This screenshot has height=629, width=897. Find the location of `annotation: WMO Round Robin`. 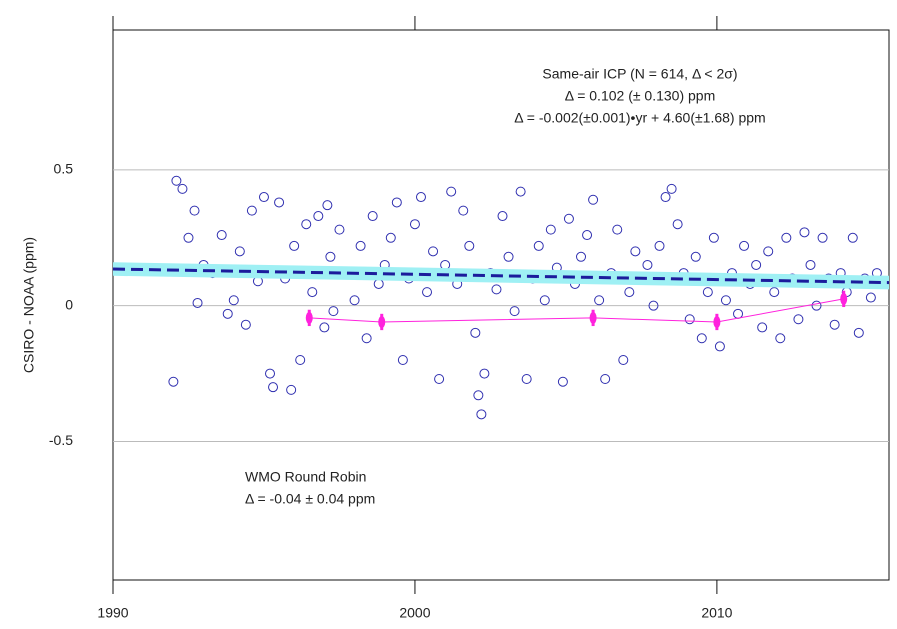

annotation: WMO Round Robin is located at coordinates (305, 477).